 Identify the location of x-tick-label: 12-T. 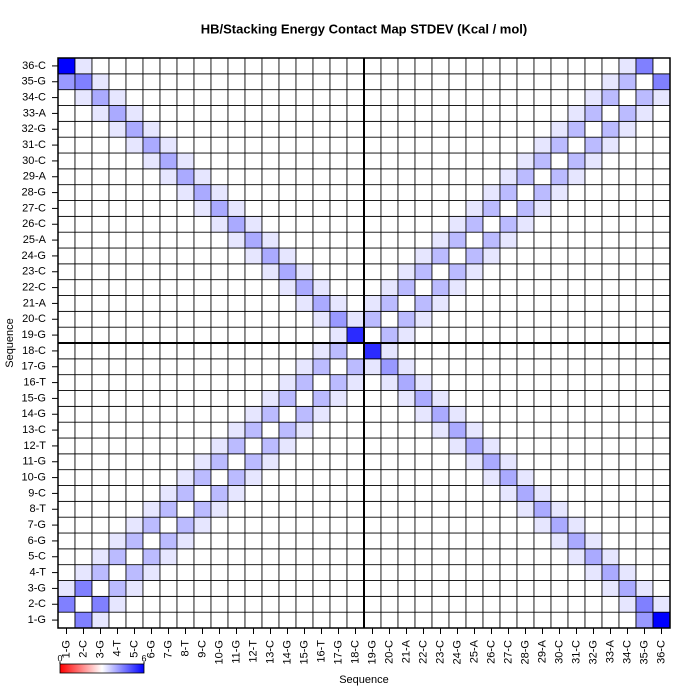
(253, 651).